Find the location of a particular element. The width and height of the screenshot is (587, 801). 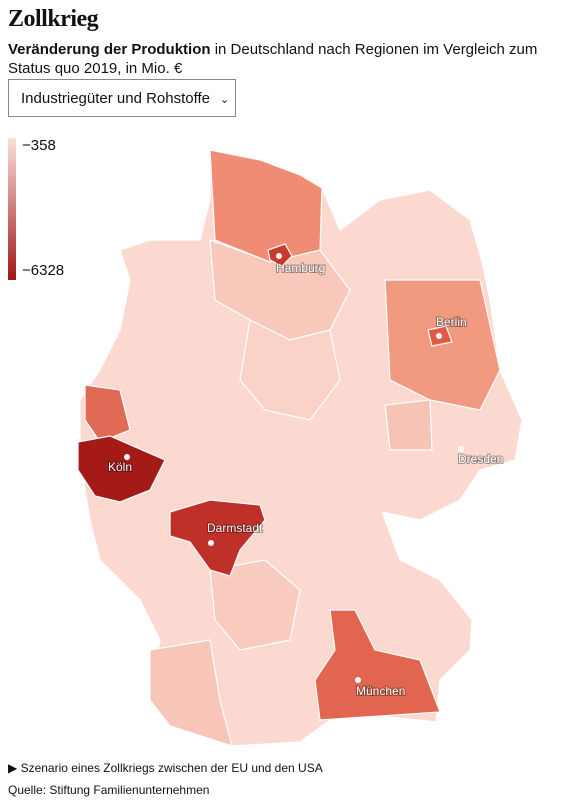

triangle: ▶ is located at coordinates (14, 768).